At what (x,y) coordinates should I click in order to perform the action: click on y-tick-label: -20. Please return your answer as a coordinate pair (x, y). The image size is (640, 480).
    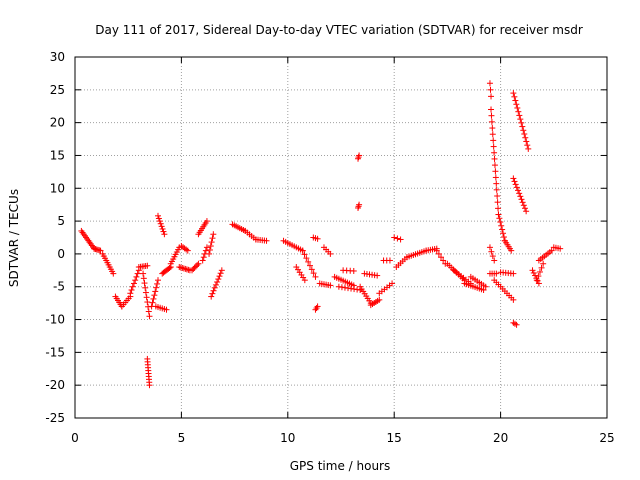
    Looking at the image, I should click on (55, 385).